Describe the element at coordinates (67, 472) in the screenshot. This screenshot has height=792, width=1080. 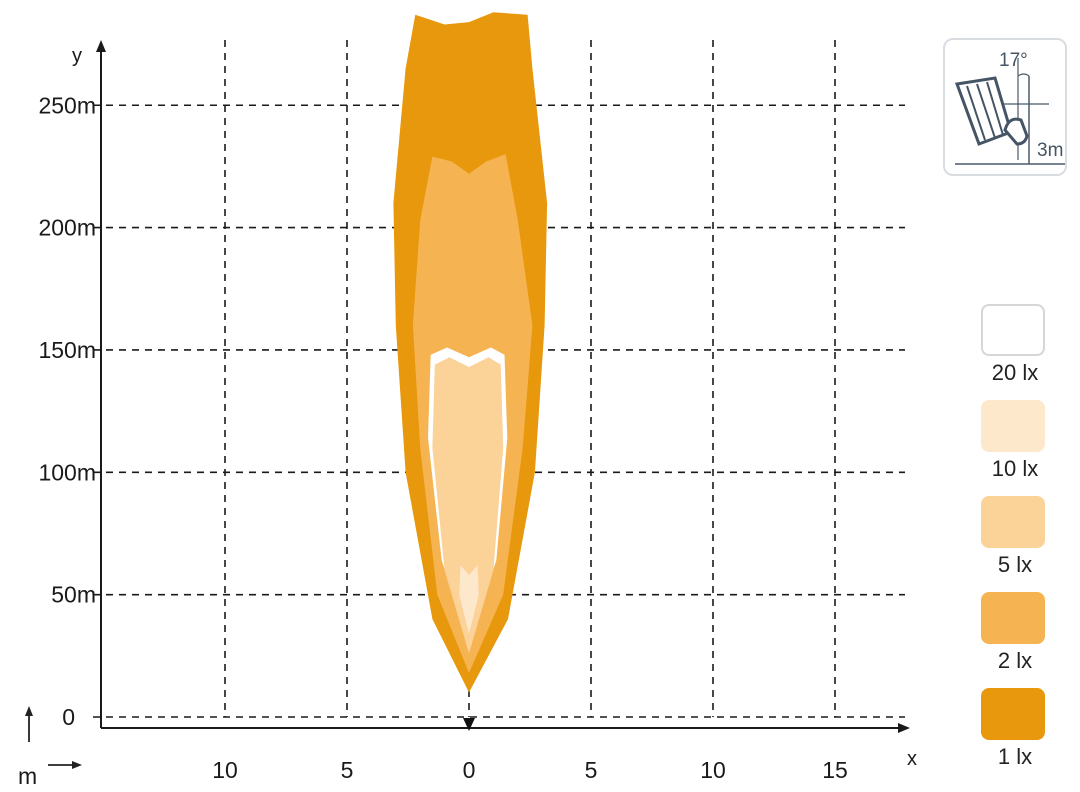
I see `y-tick-label-2: 100m` at that location.